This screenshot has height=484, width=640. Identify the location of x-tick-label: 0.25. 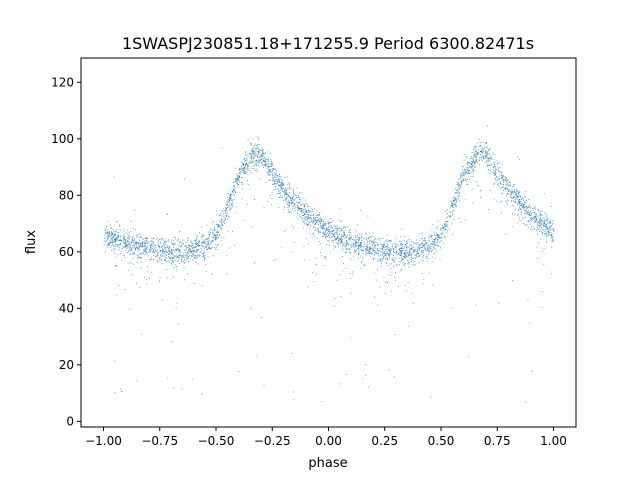
(384, 441).